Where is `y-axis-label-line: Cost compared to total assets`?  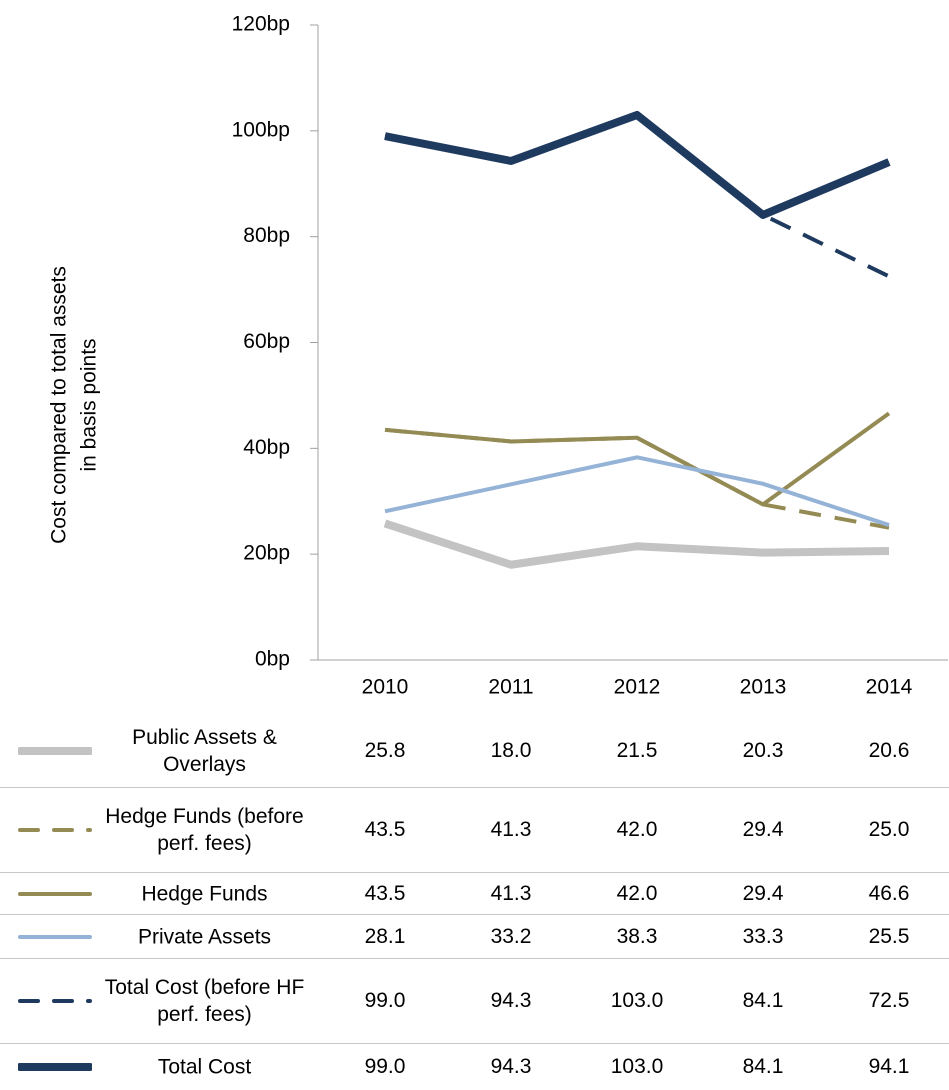 y-axis-label-line: Cost compared to total assets is located at coordinates (59, 405).